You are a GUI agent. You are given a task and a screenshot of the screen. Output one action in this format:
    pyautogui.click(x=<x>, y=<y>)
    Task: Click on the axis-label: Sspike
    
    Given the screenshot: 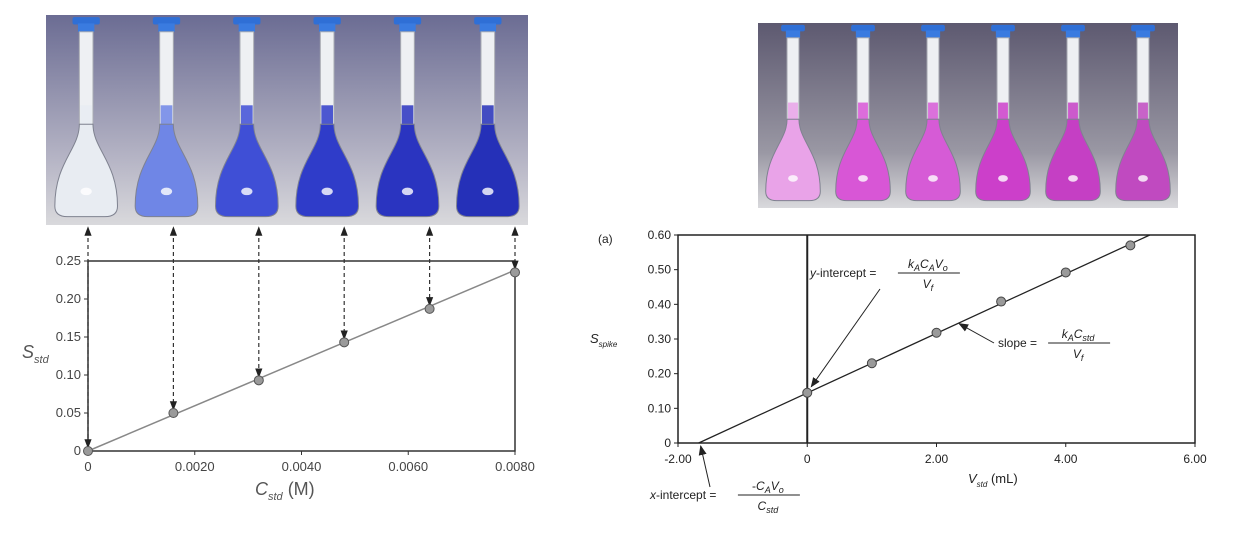 What is the action you would take?
    pyautogui.click(x=604, y=340)
    